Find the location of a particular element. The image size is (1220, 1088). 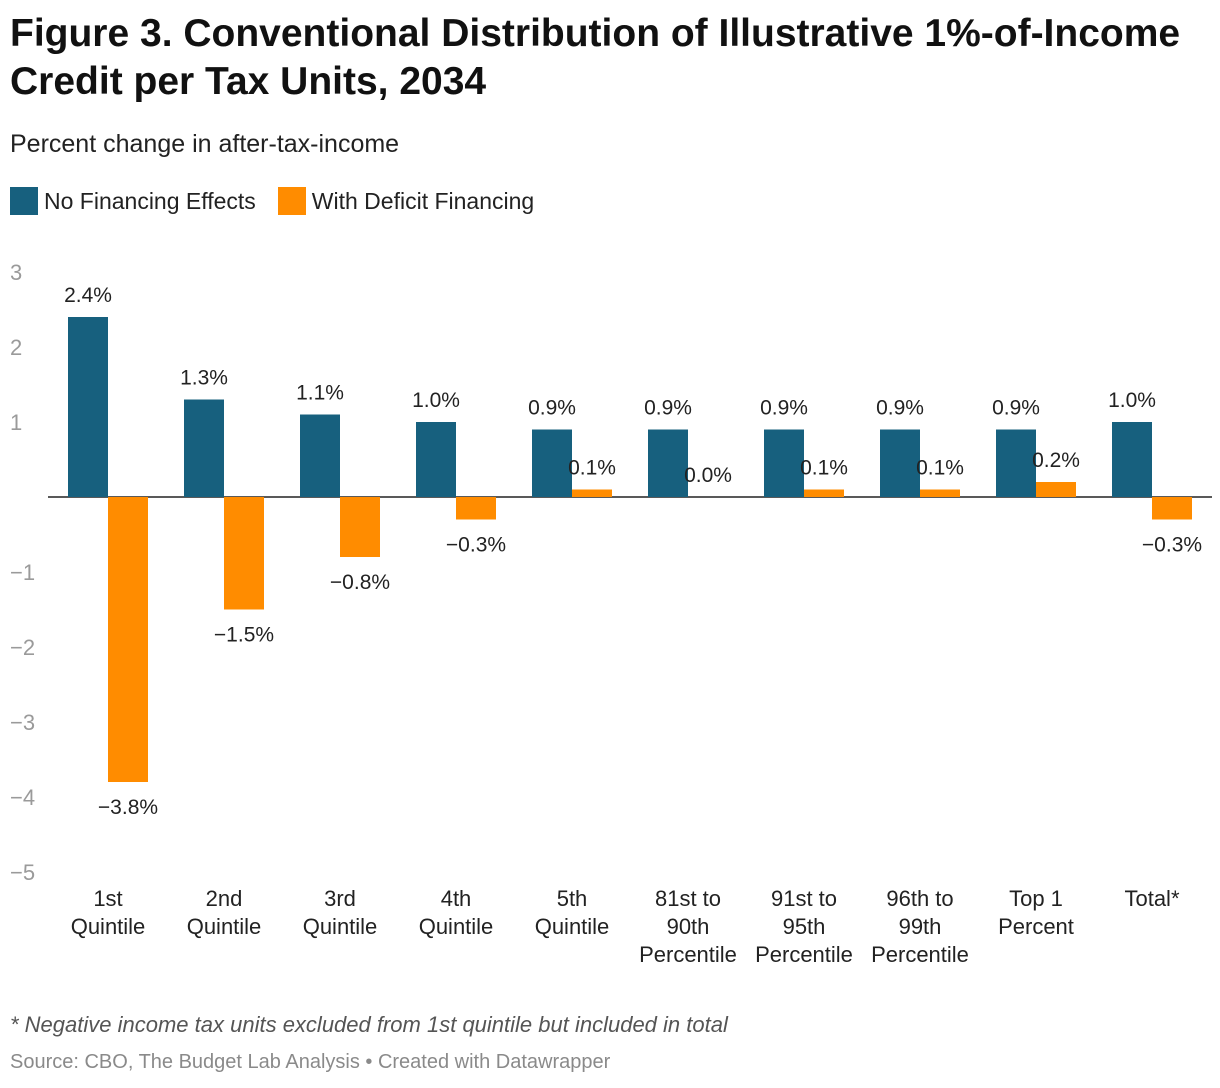

x-category-label: 91st to 95th Percentile is located at coordinates (804, 926).